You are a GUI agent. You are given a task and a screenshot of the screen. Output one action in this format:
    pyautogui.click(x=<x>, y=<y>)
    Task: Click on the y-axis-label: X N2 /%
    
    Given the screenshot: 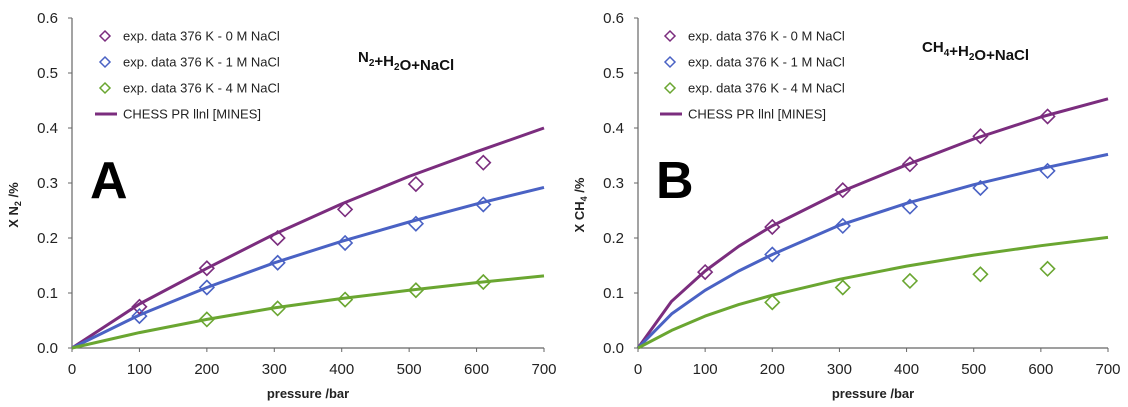 What is the action you would take?
    pyautogui.click(x=14, y=205)
    